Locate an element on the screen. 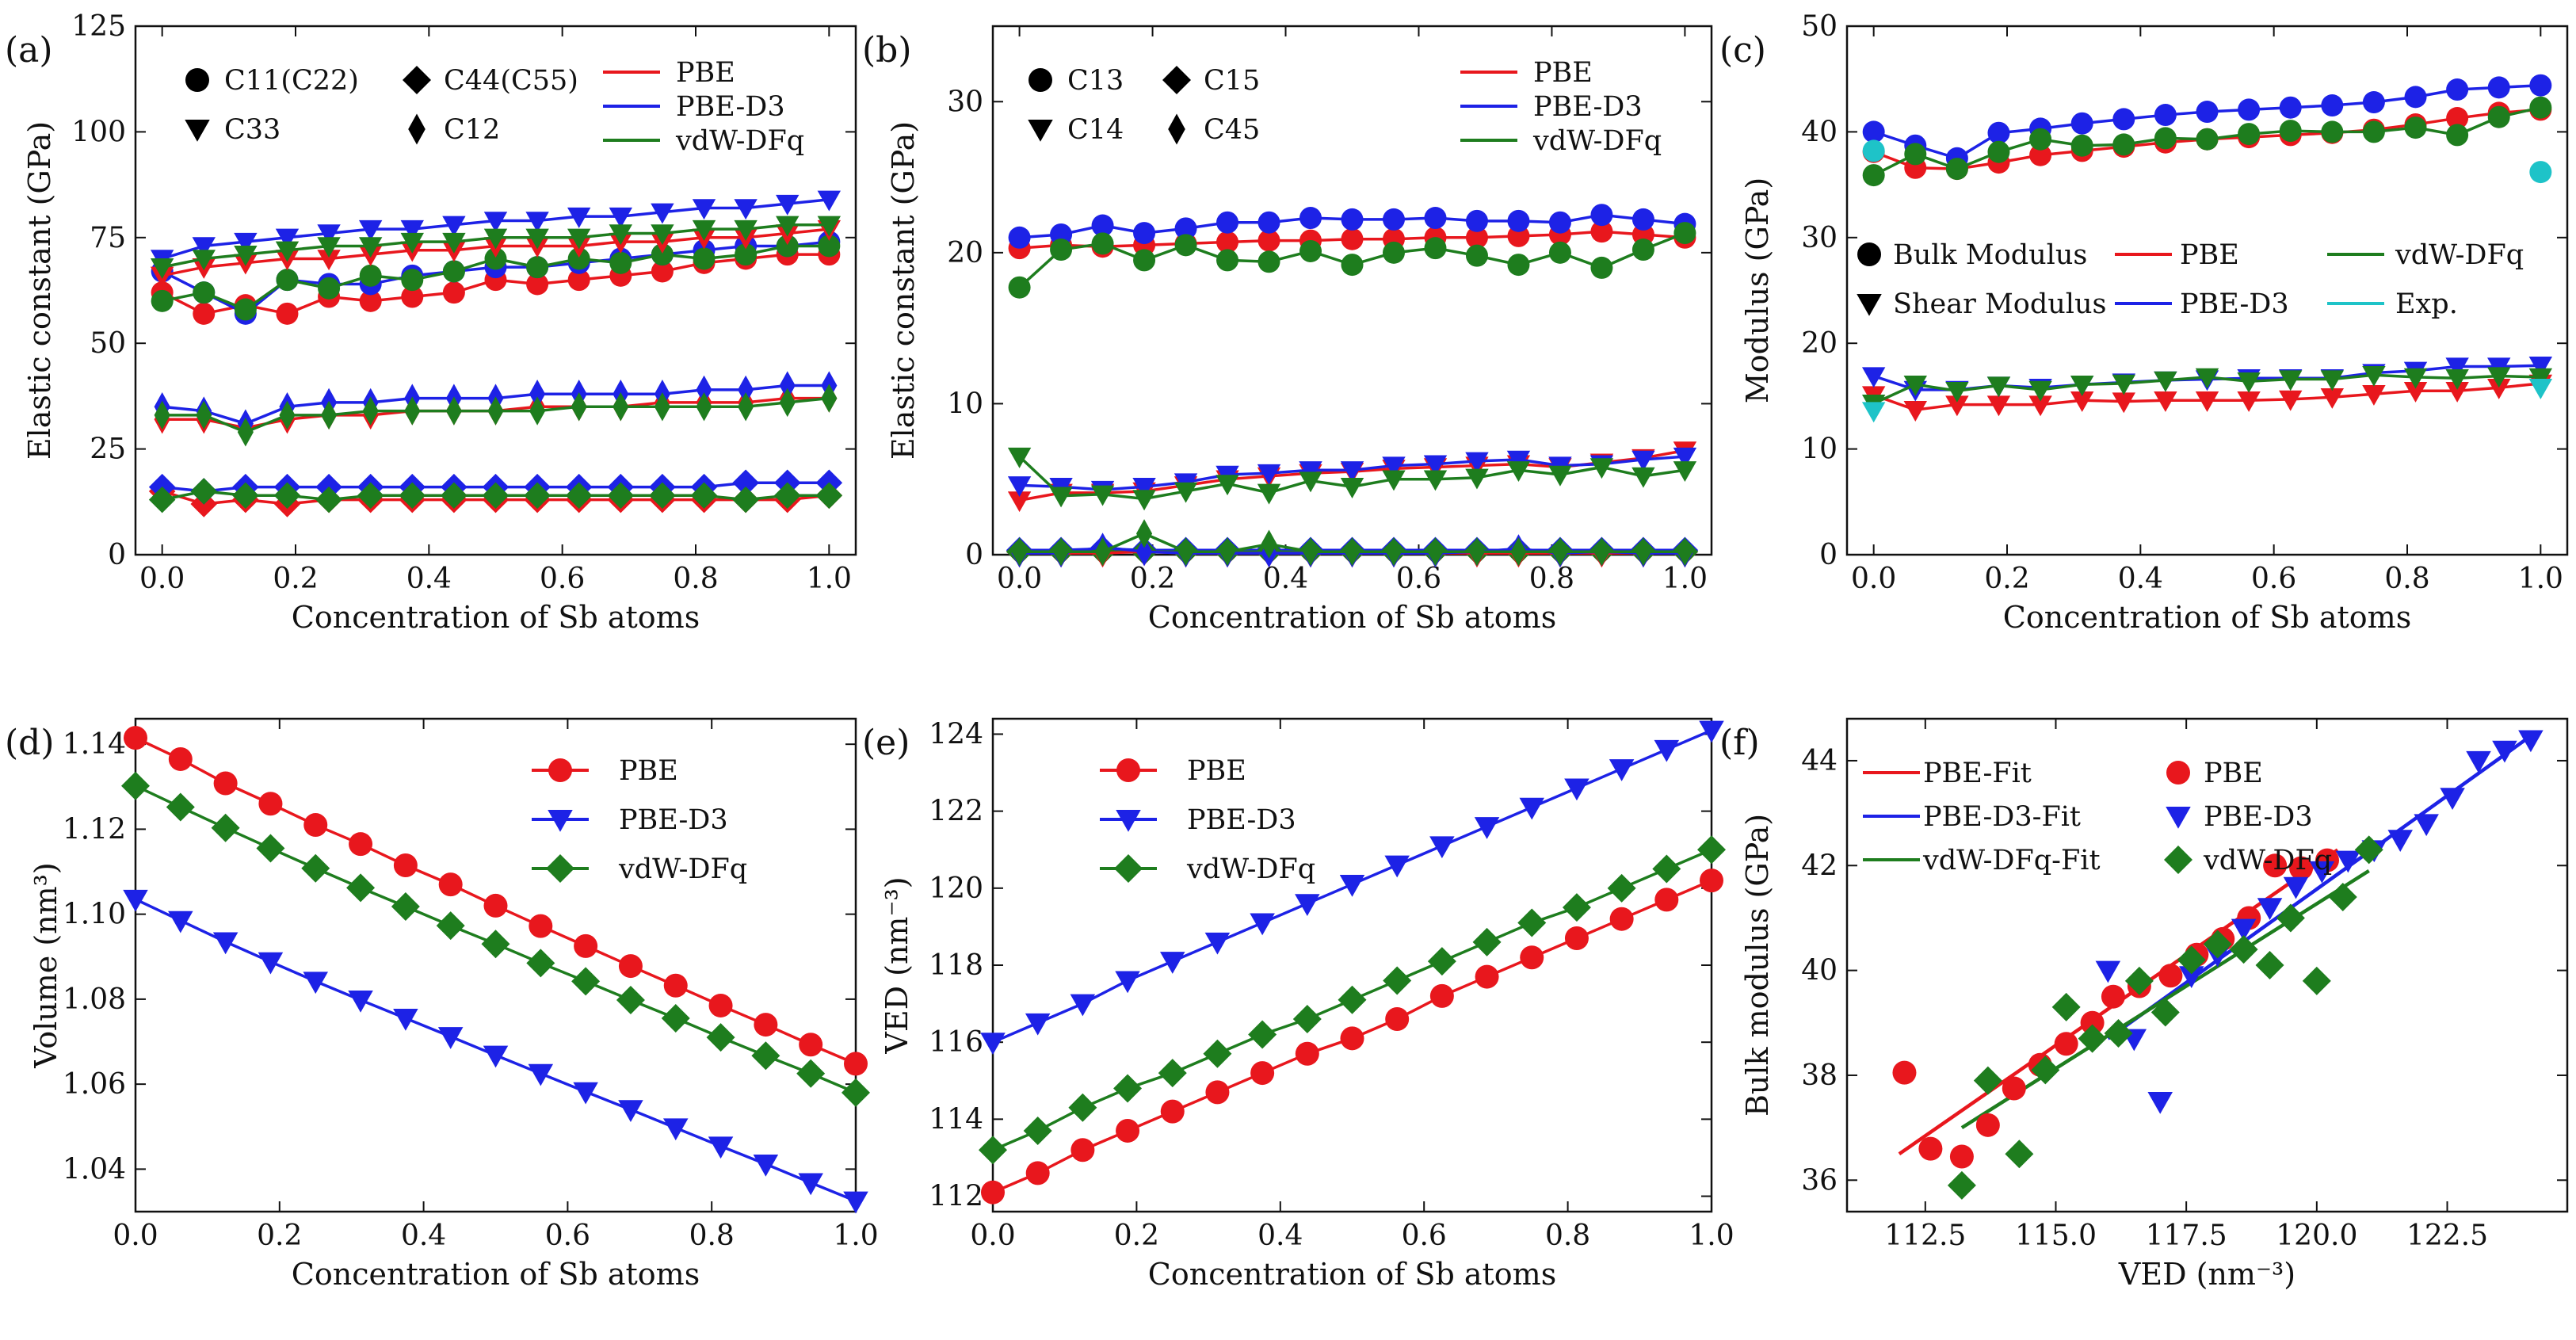 Image resolution: width=2576 pixels, height=1340 pixels. exp-point is located at coordinates (1873, 150).